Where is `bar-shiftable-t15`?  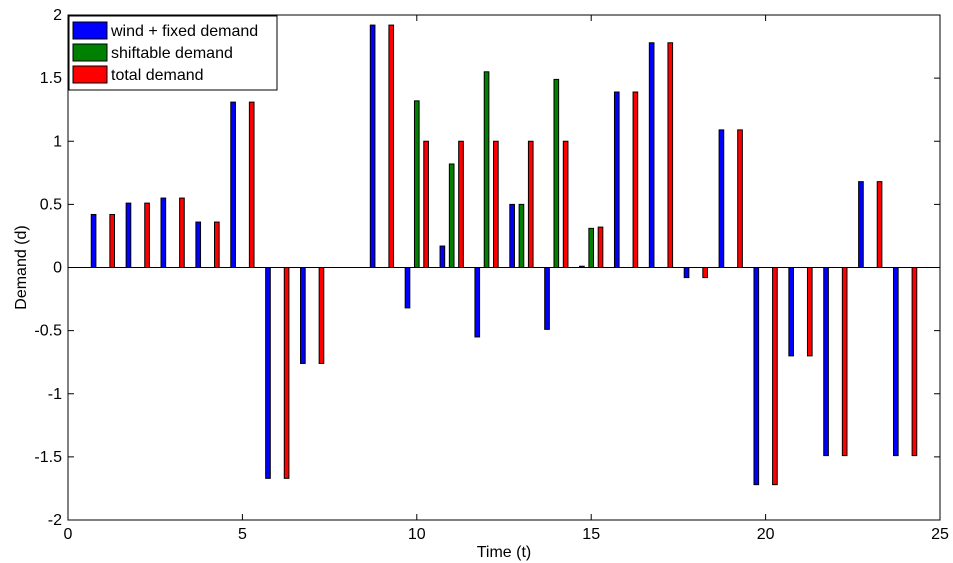
bar-shiftable-t15 is located at coordinates (591, 247).